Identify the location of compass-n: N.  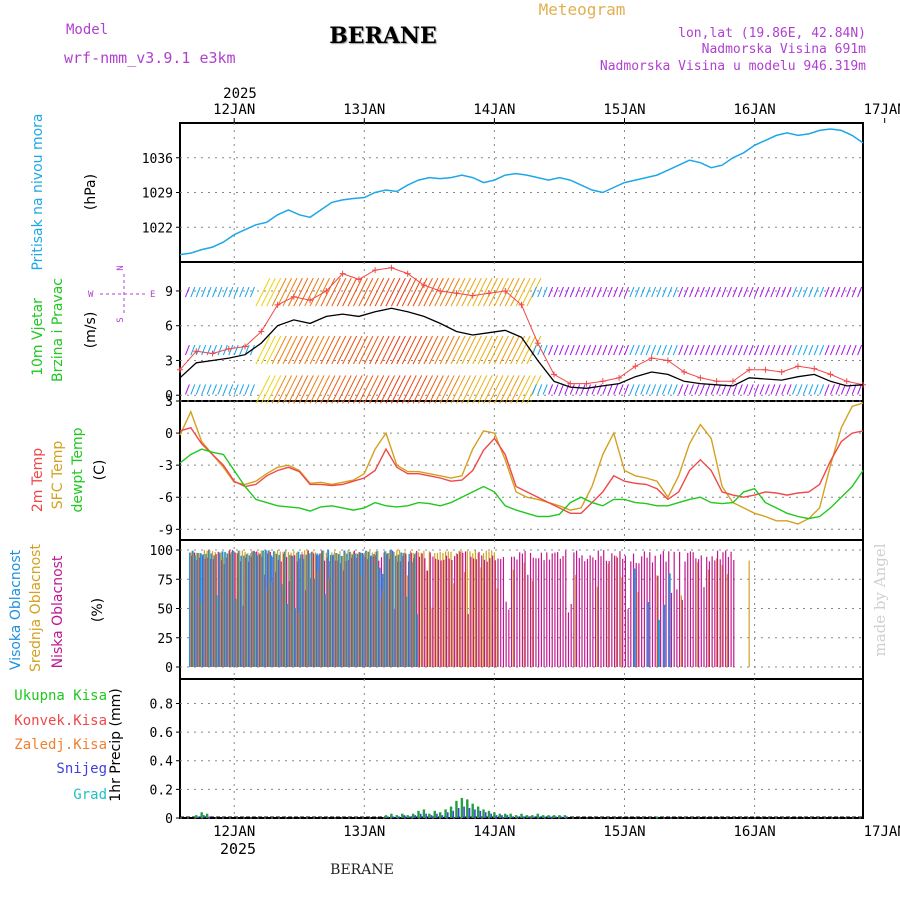
(121, 267).